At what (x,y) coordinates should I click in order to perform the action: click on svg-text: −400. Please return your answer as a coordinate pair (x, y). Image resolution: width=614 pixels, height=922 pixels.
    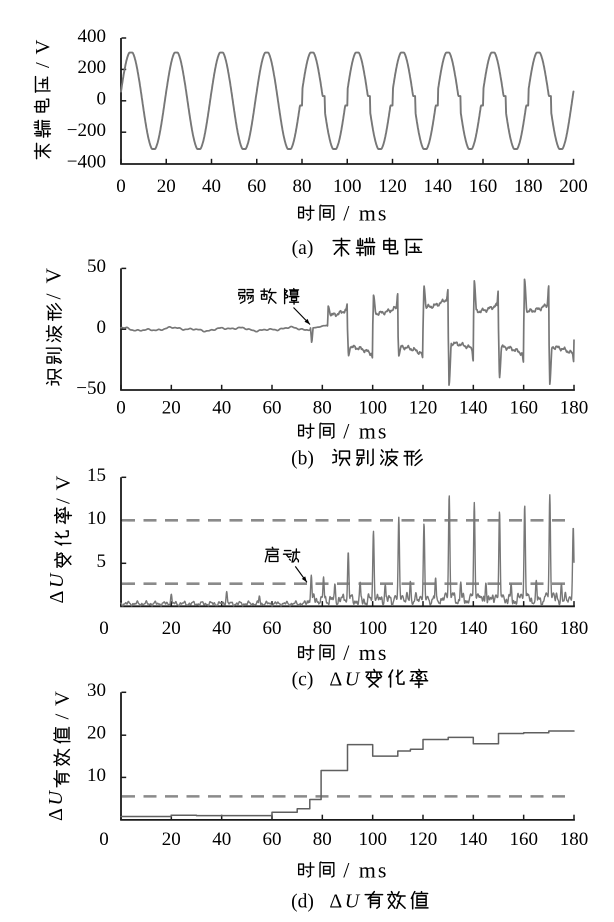
    Looking at the image, I should click on (86, 161).